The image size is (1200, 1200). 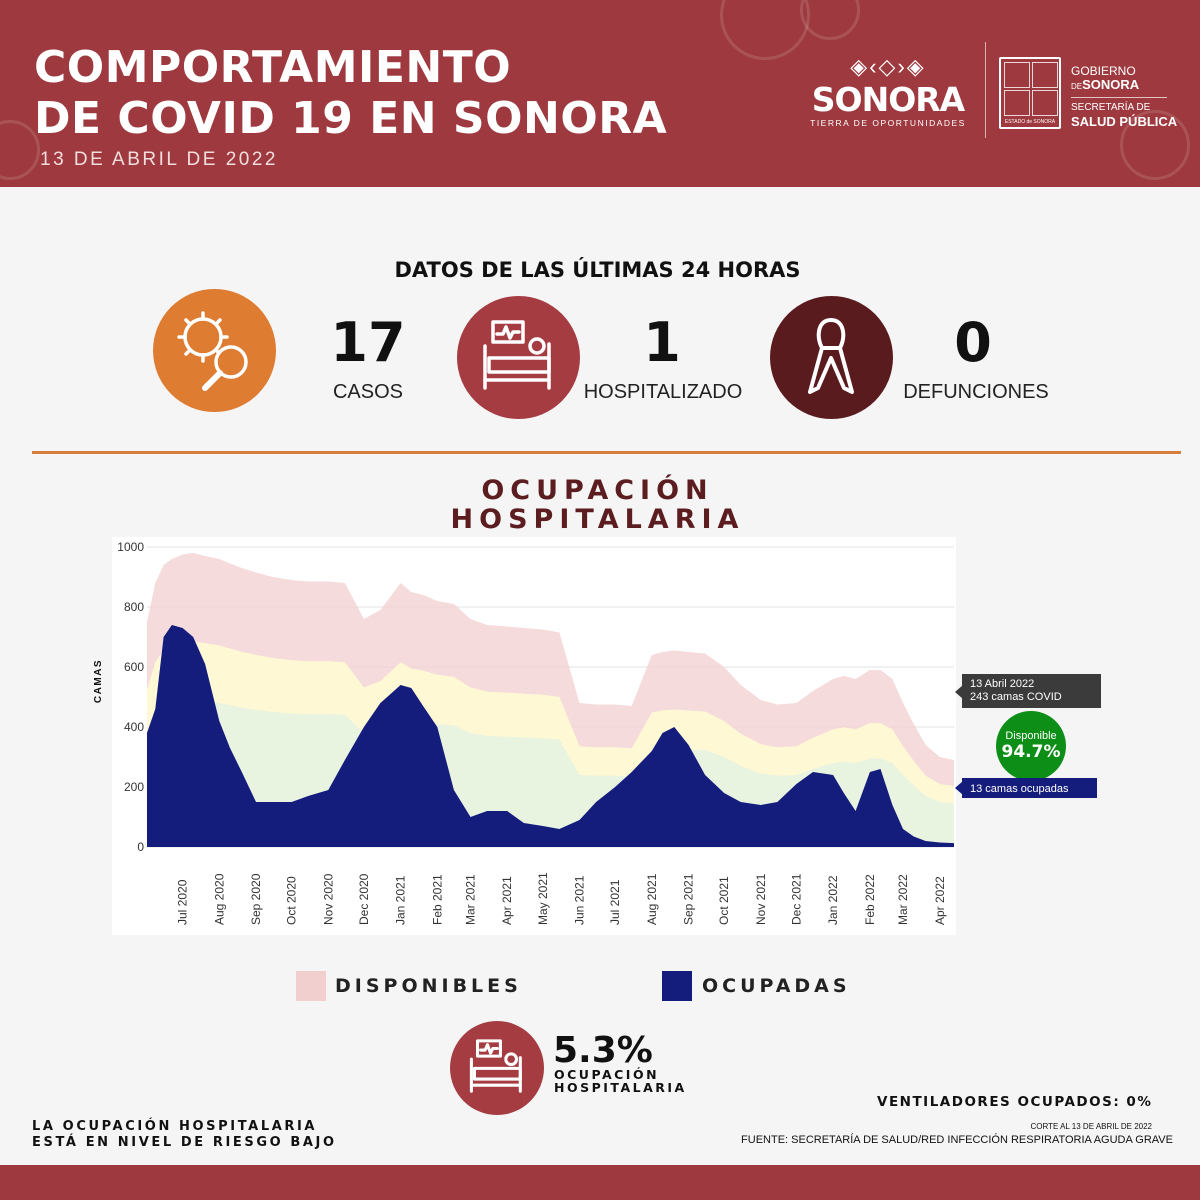 What do you see at coordinates (292, 900) in the screenshot?
I see `x-tick-label: Oct 2020` at bounding box center [292, 900].